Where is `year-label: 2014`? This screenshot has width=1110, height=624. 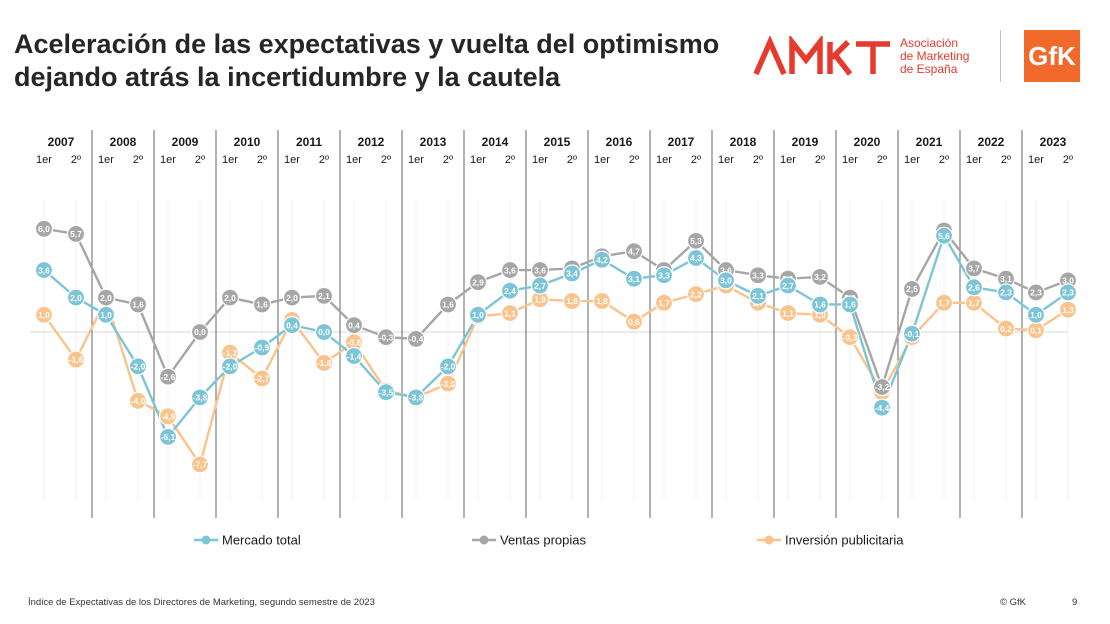 year-label: 2014 is located at coordinates (495, 142).